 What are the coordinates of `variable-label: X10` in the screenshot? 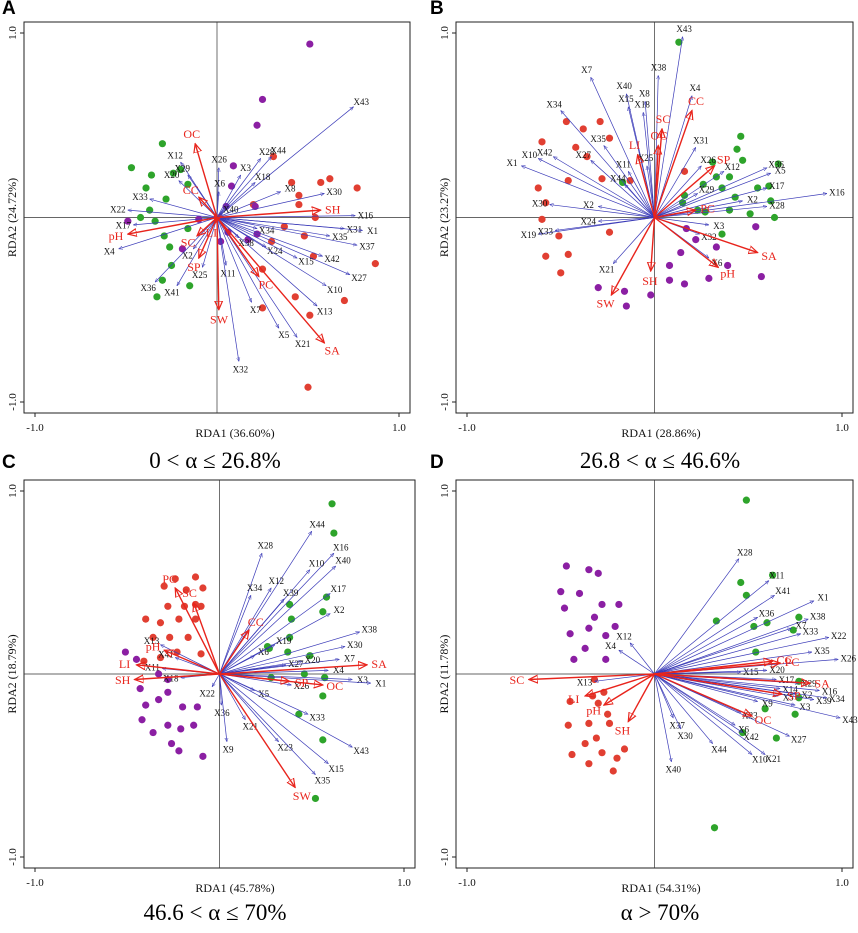 It's located at (530, 155).